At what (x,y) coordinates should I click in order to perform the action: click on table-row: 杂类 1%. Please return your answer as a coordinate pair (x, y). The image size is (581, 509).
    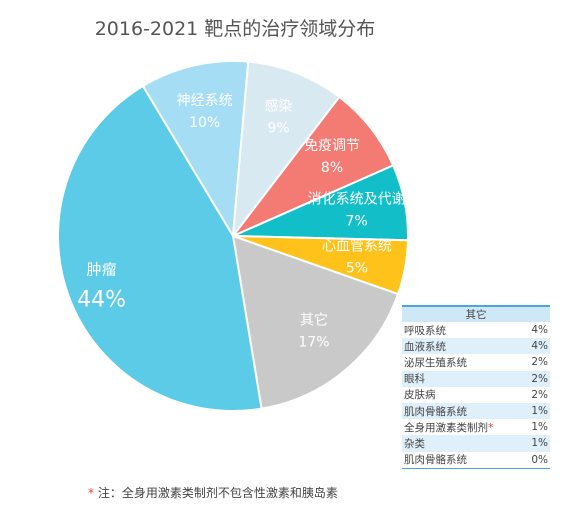
    Looking at the image, I should click on (476, 443).